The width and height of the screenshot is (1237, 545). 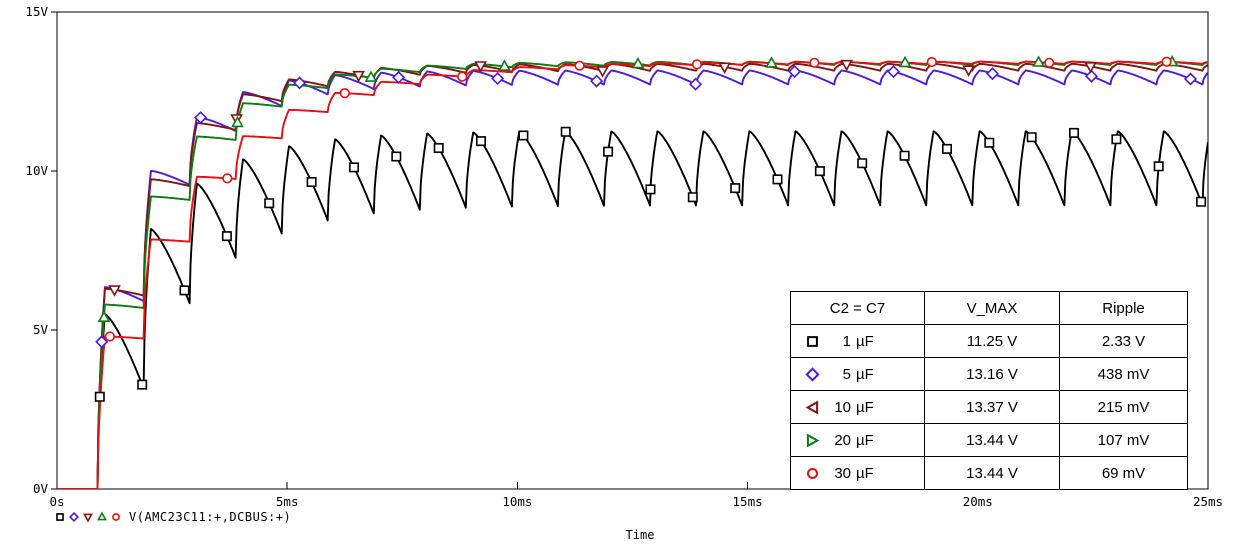 I want to click on trace-legend-markers, so click(x=88, y=517).